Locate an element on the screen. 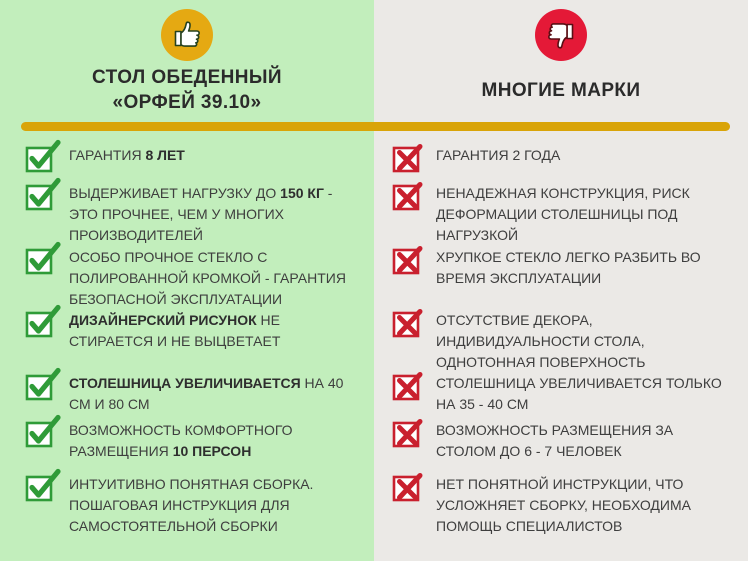 The height and width of the screenshot is (561, 748). thumbs-up-icon is located at coordinates (187, 35).